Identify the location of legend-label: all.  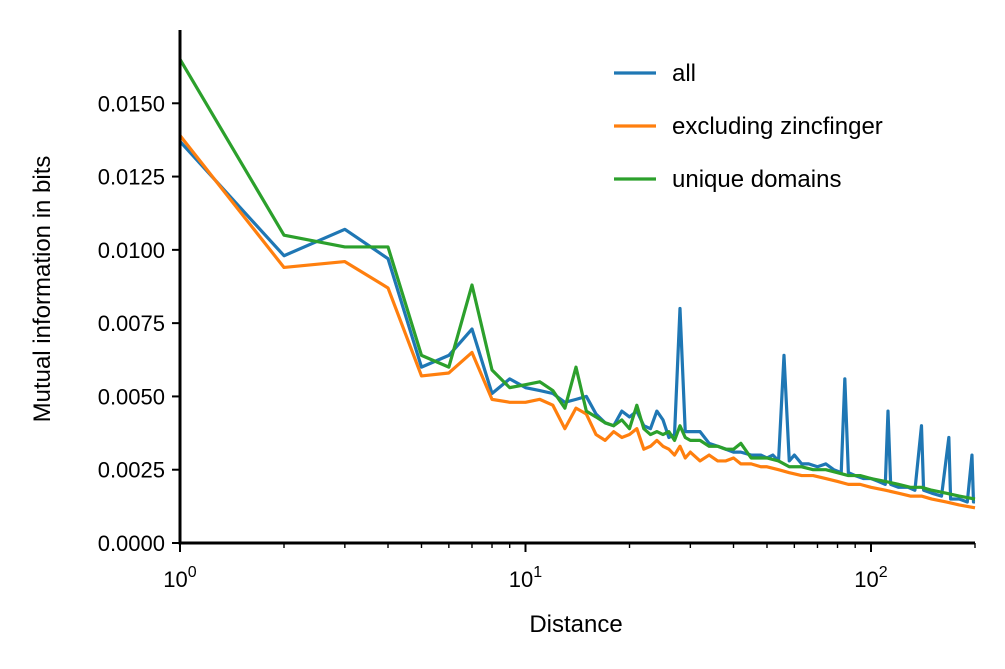
(684, 73).